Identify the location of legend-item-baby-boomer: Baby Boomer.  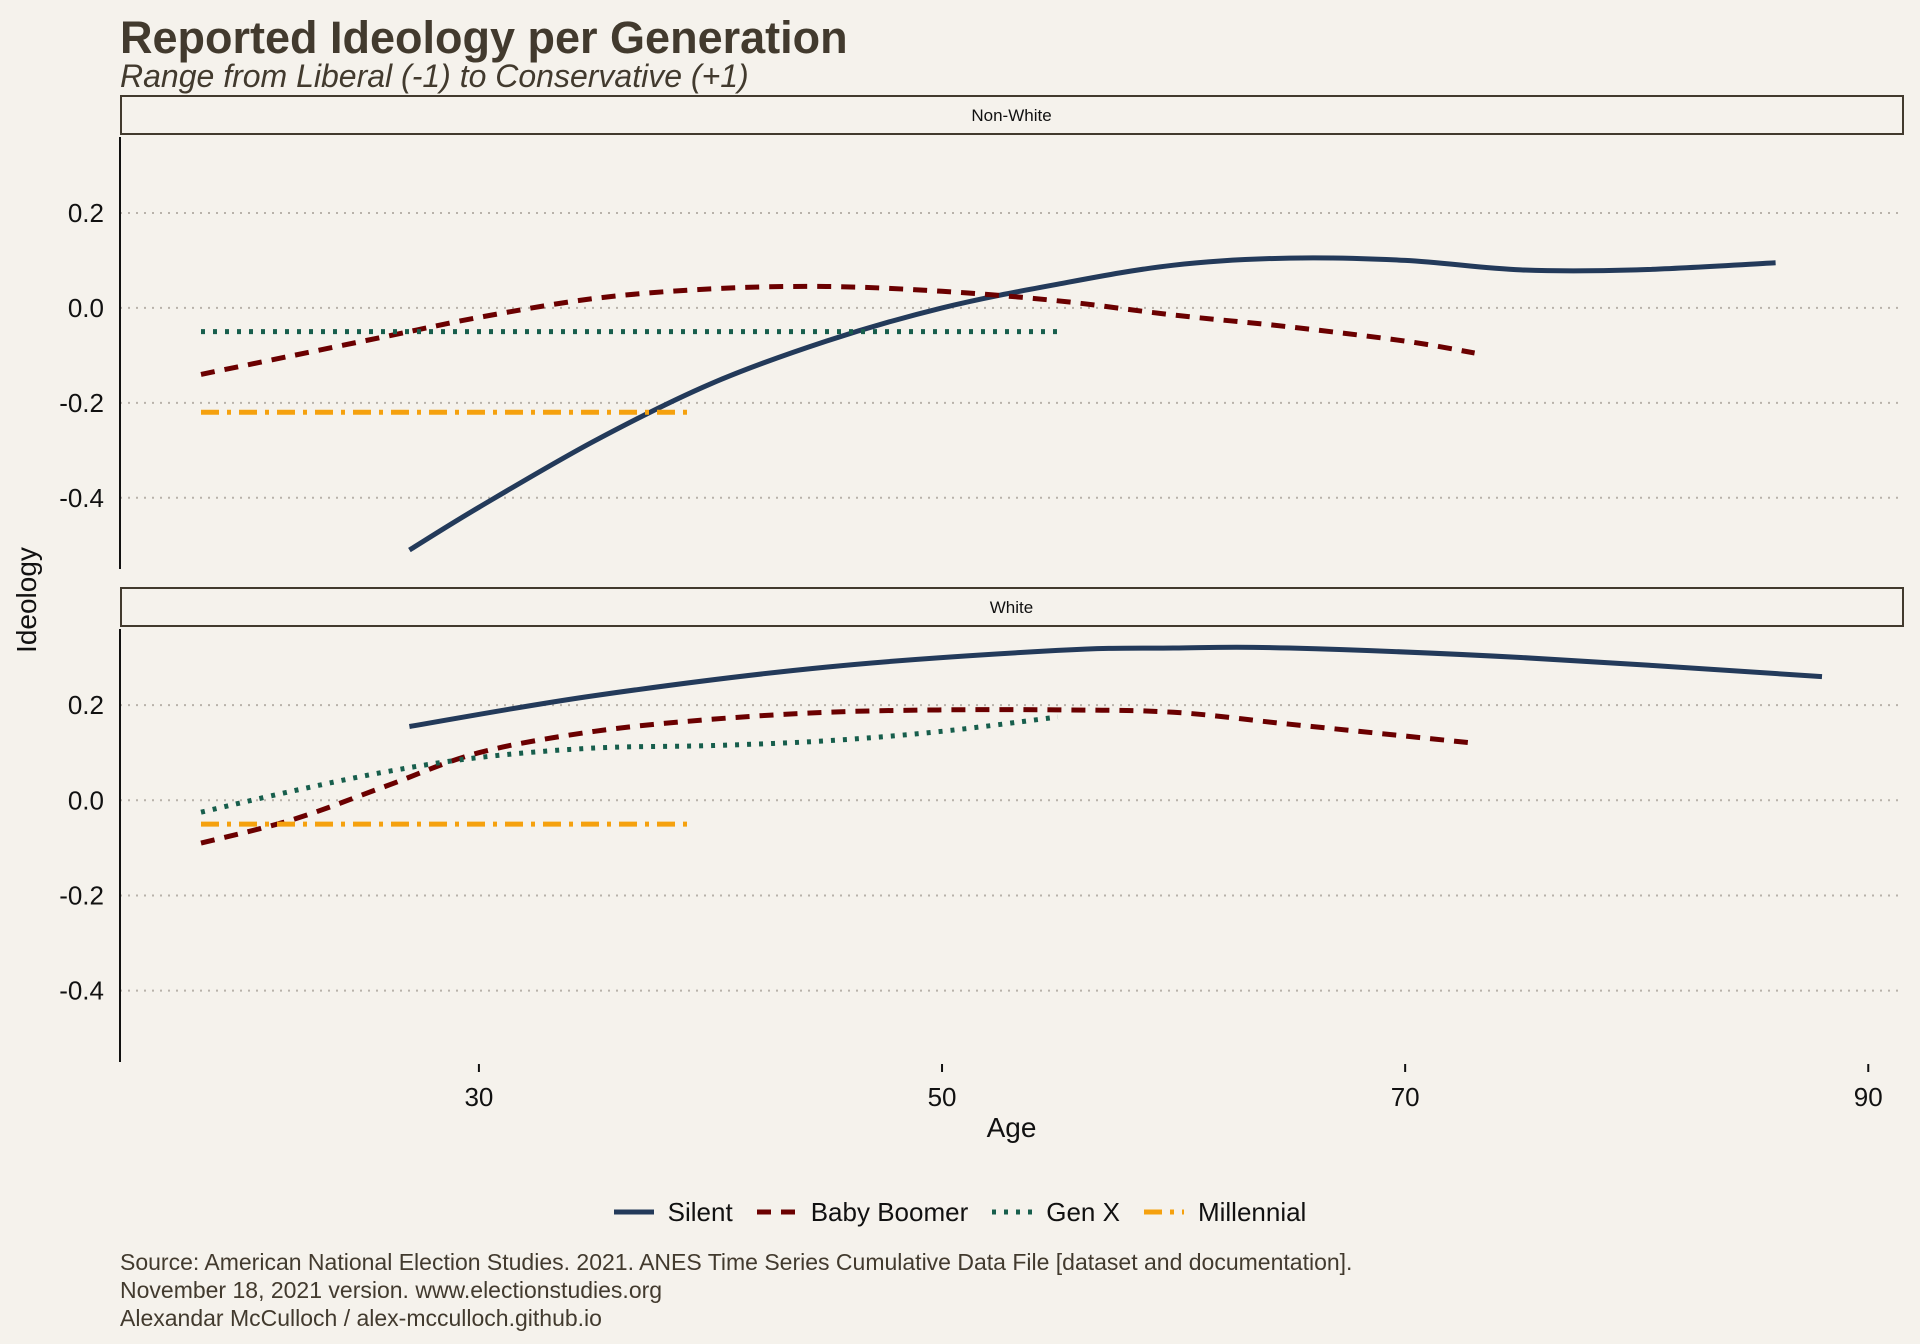
(862, 1212).